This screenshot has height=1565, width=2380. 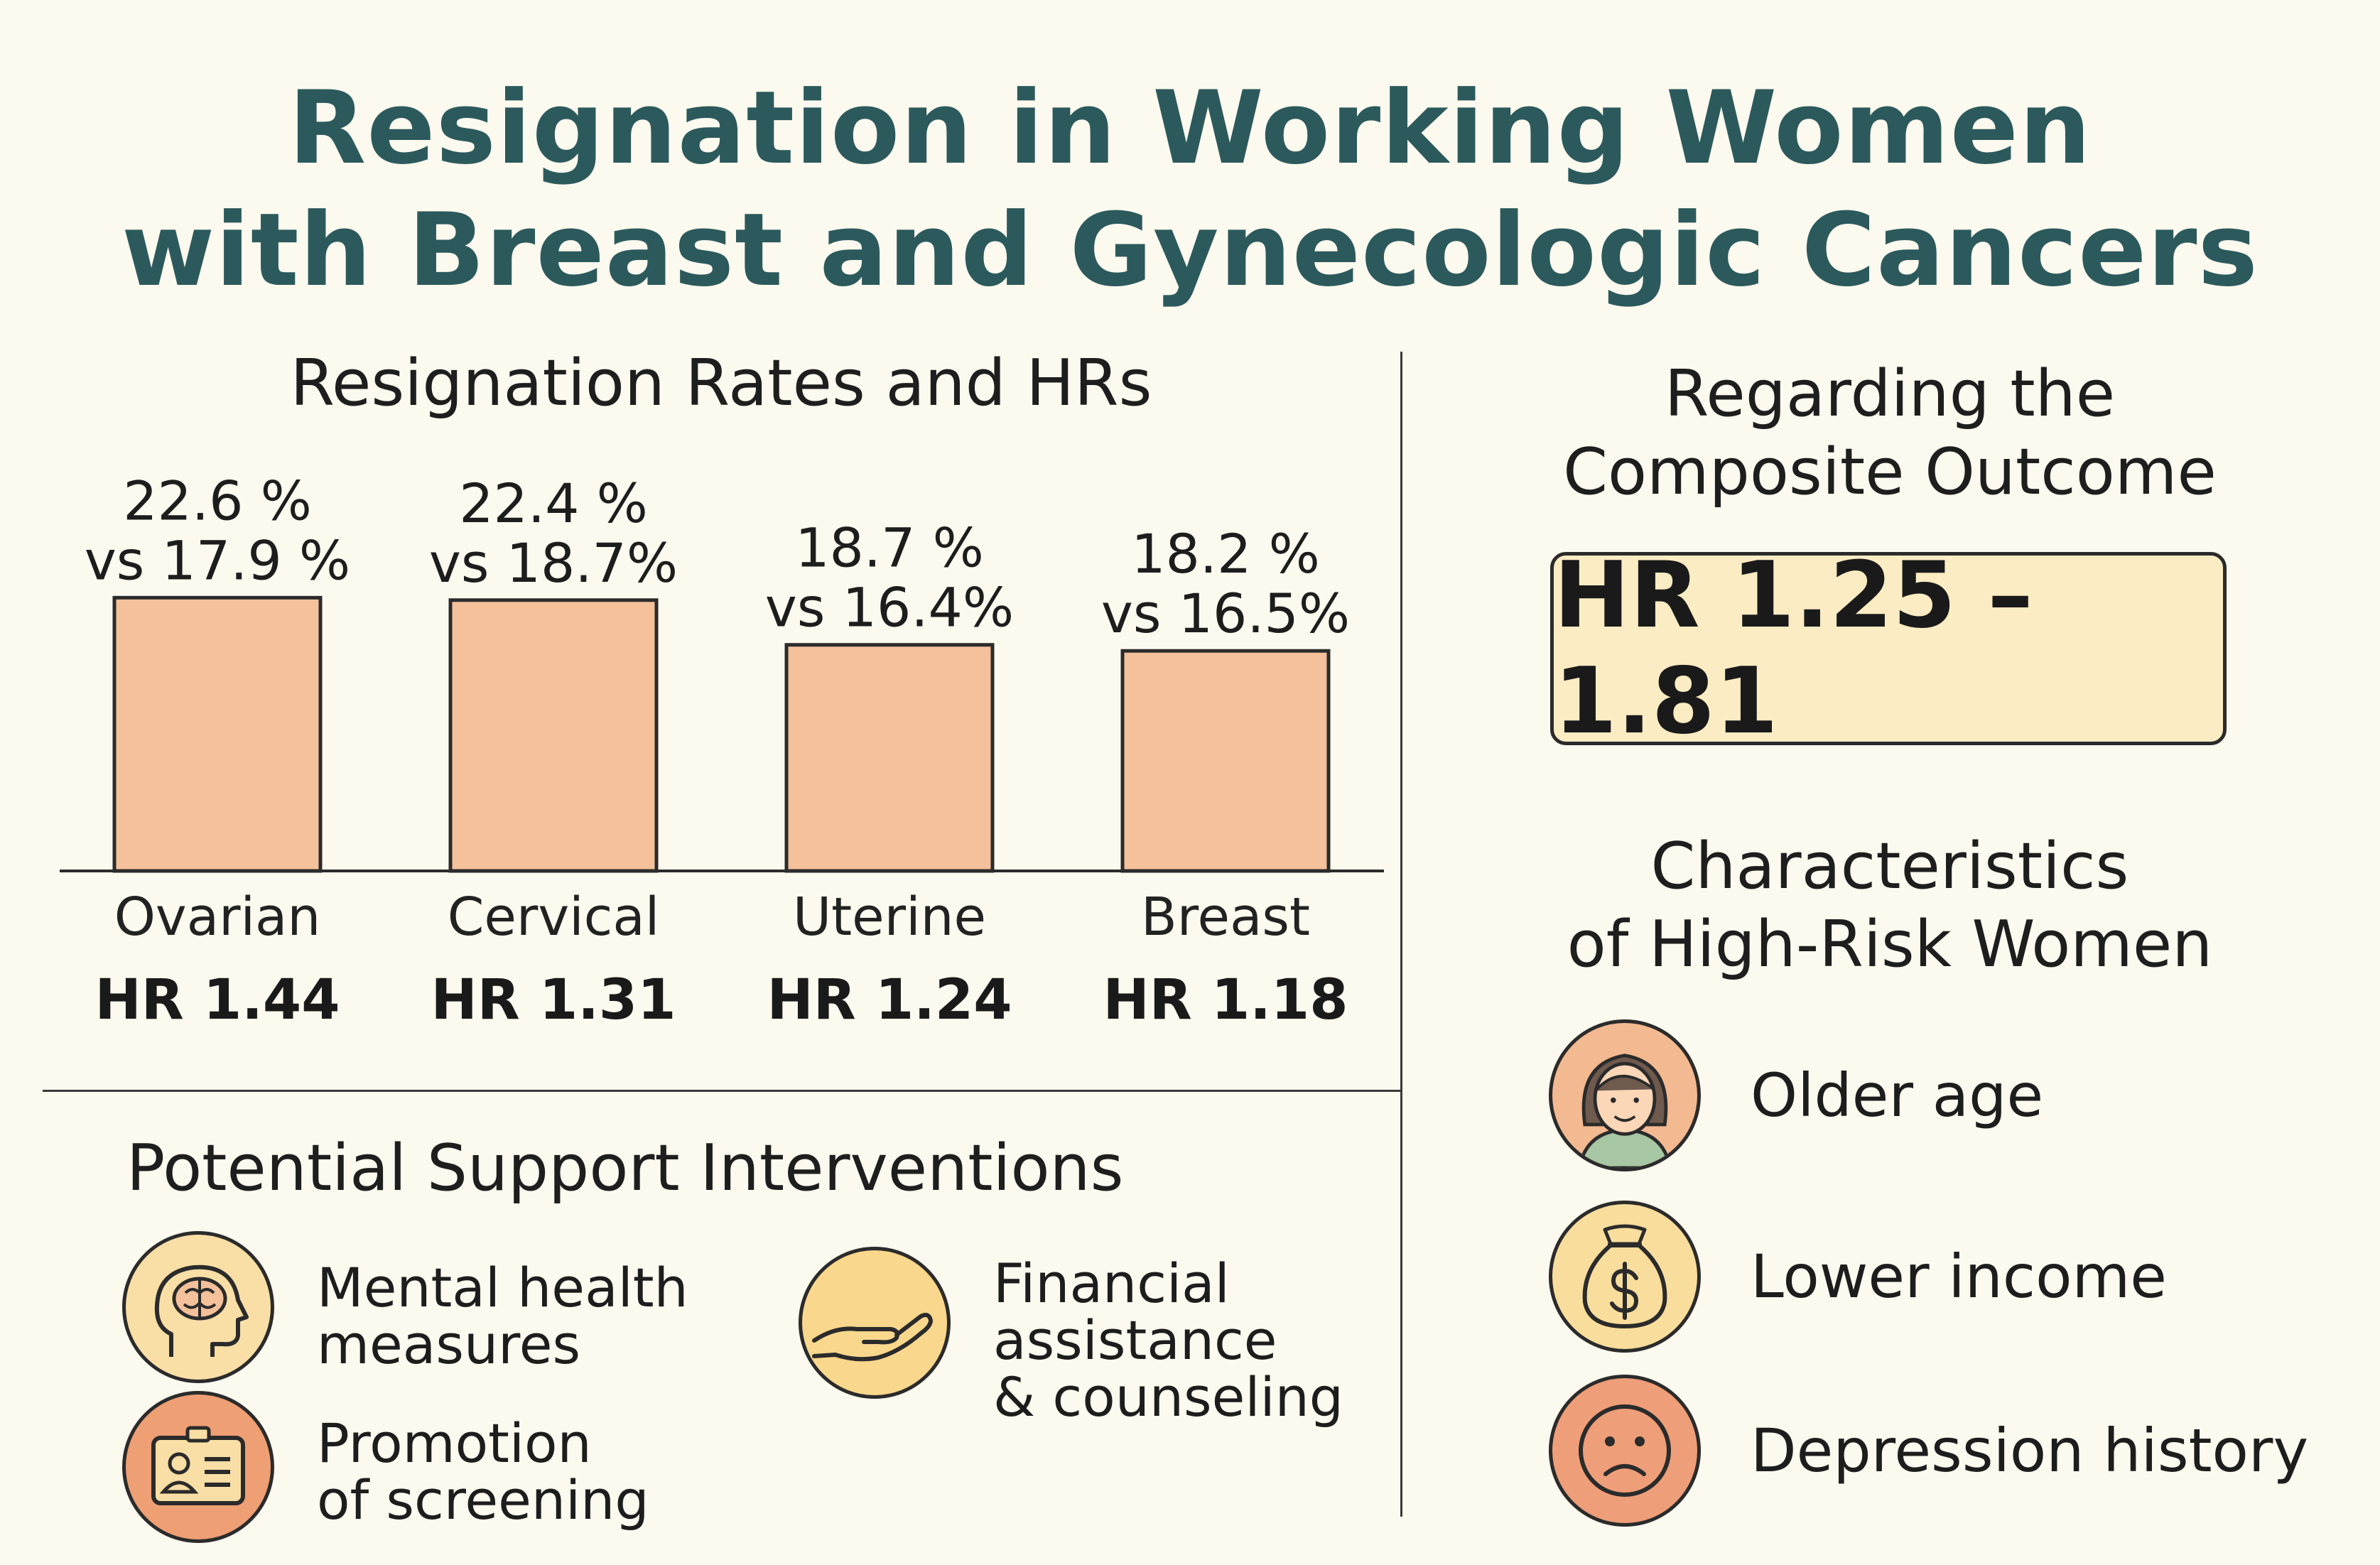 I want to click on intervention-financial: Financial assistance & counseling, so click(x=1071, y=1336).